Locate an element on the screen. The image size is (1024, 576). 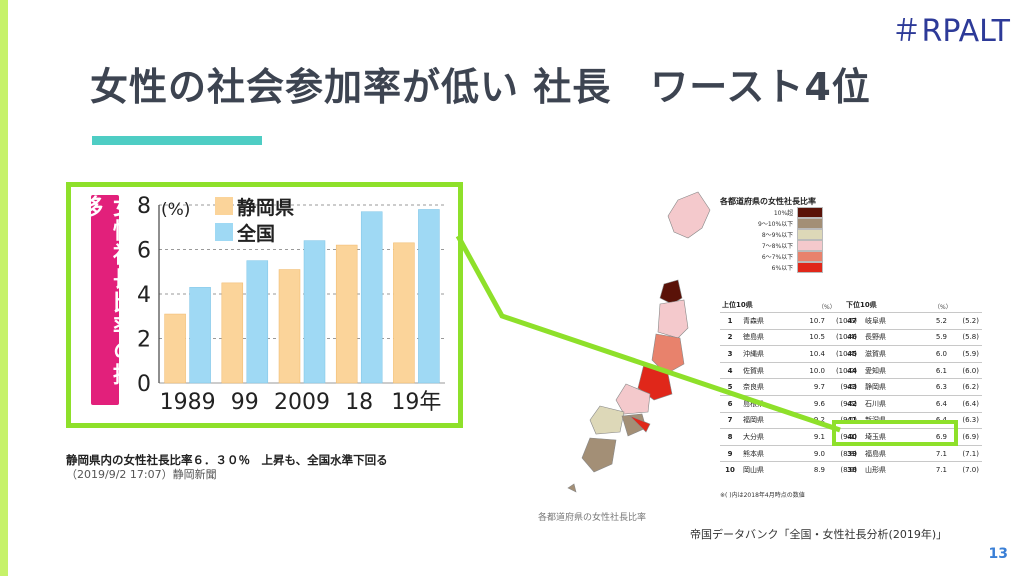
legend-label: 全国 is located at coordinates (255, 233).